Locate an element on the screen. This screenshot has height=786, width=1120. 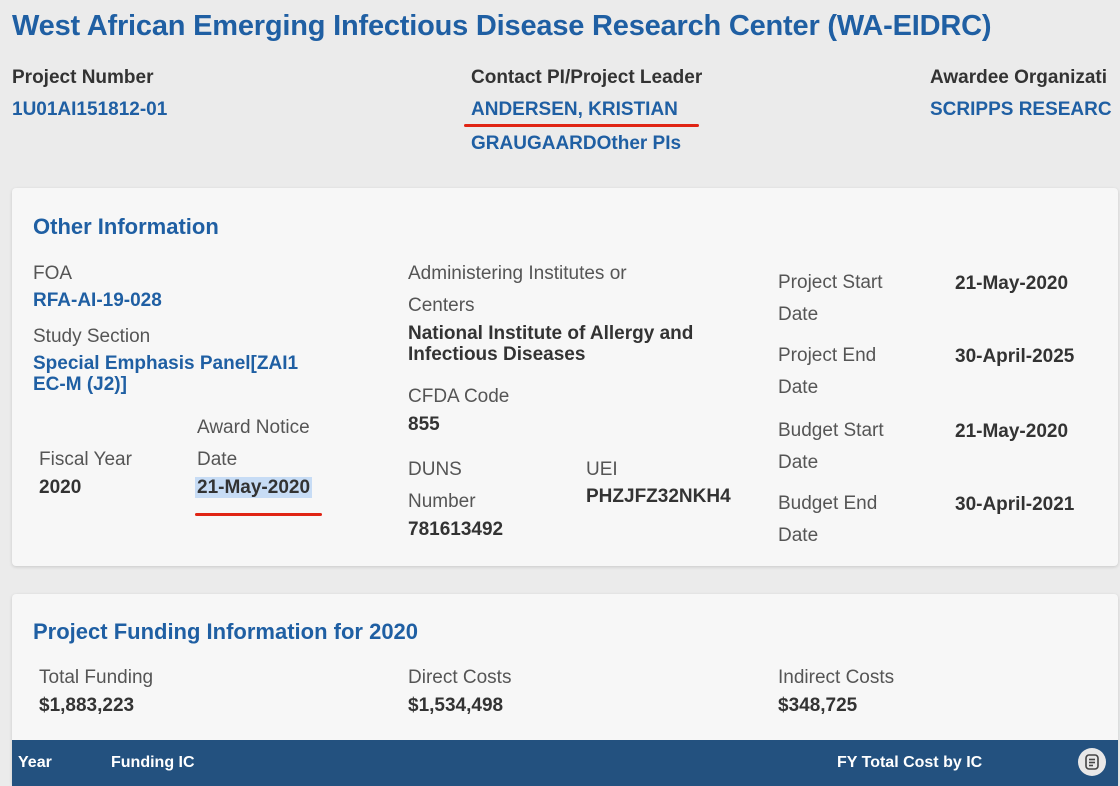
list-options-icon is located at coordinates (1092, 762).